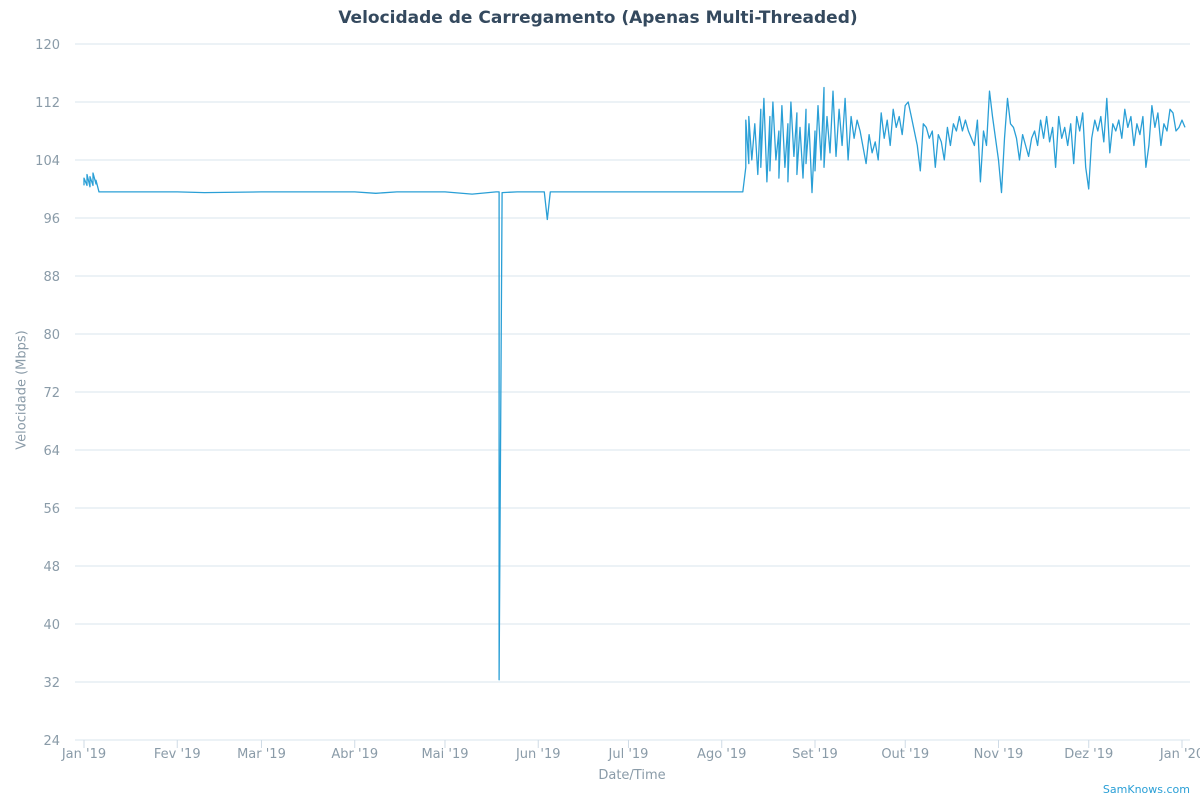  Describe the element at coordinates (1146, 789) in the screenshot. I see `credit-link: SamKnows.com` at that location.